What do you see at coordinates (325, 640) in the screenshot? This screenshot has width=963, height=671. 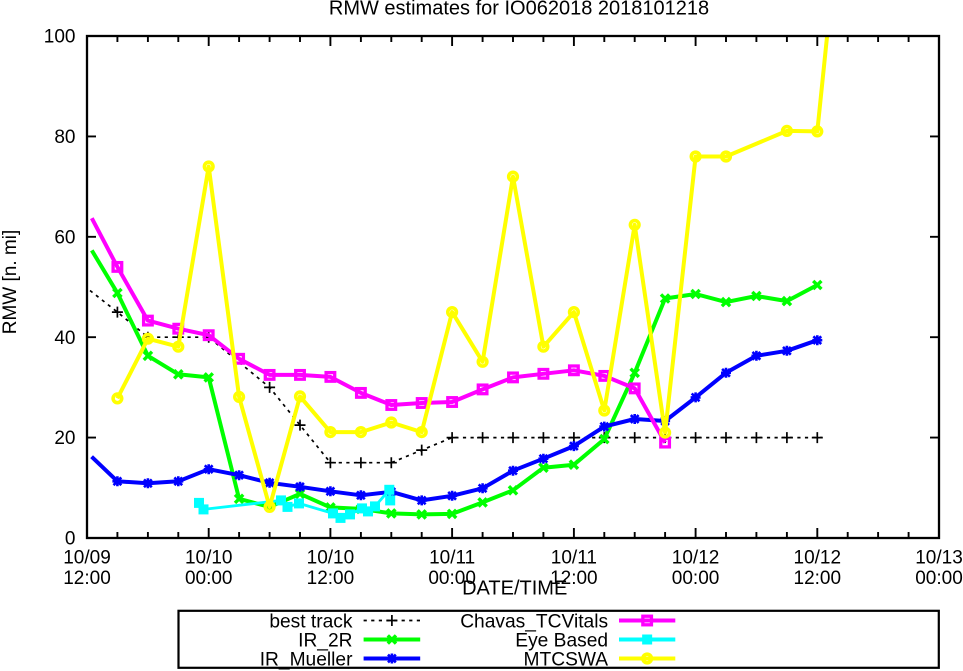 I see `svg-text: IR_2R` at bounding box center [325, 640].